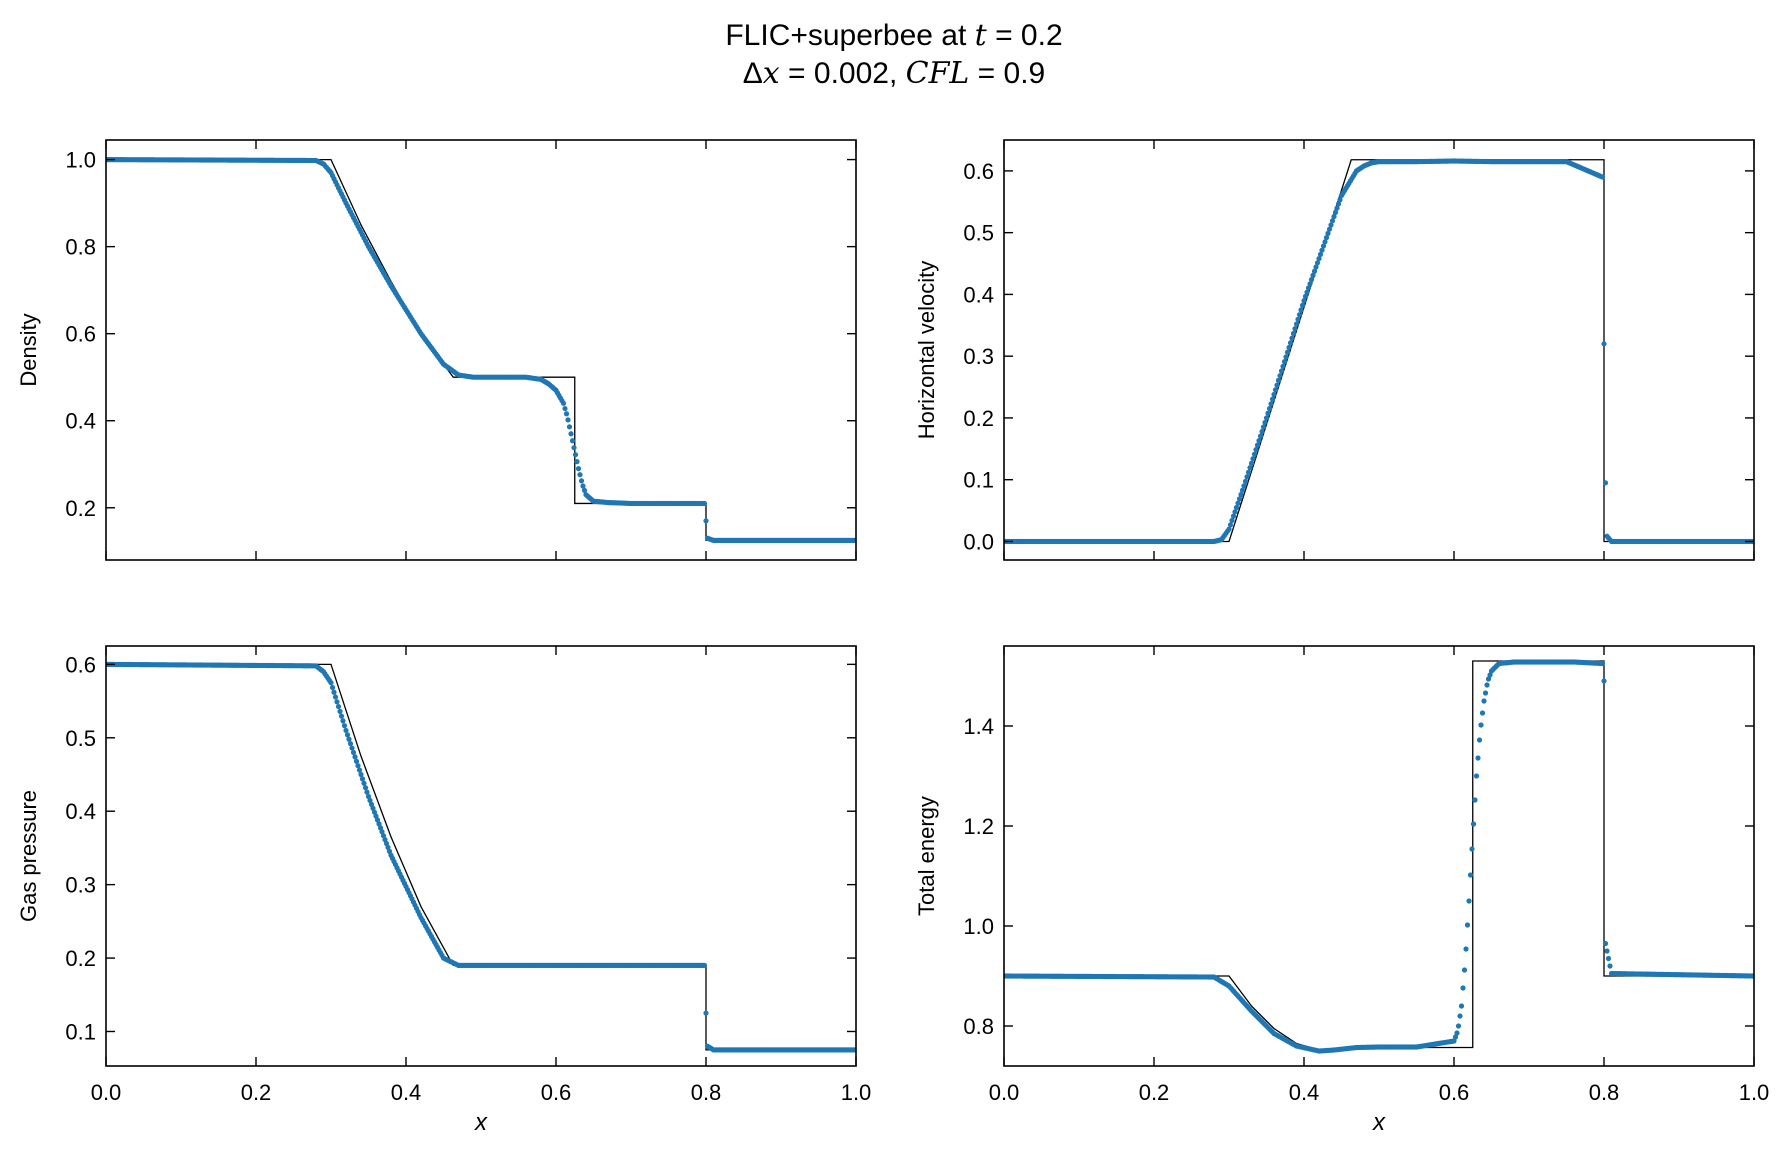 This screenshot has height=1156, width=1788. I want to click on velocity-ytick-label: 0.0, so click(978, 541).